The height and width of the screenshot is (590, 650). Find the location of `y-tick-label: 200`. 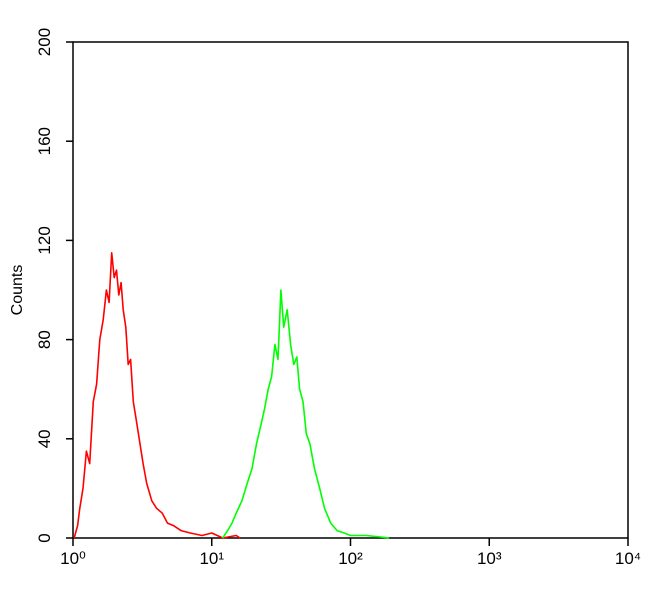

y-tick-label: 200 is located at coordinates (44, 42).